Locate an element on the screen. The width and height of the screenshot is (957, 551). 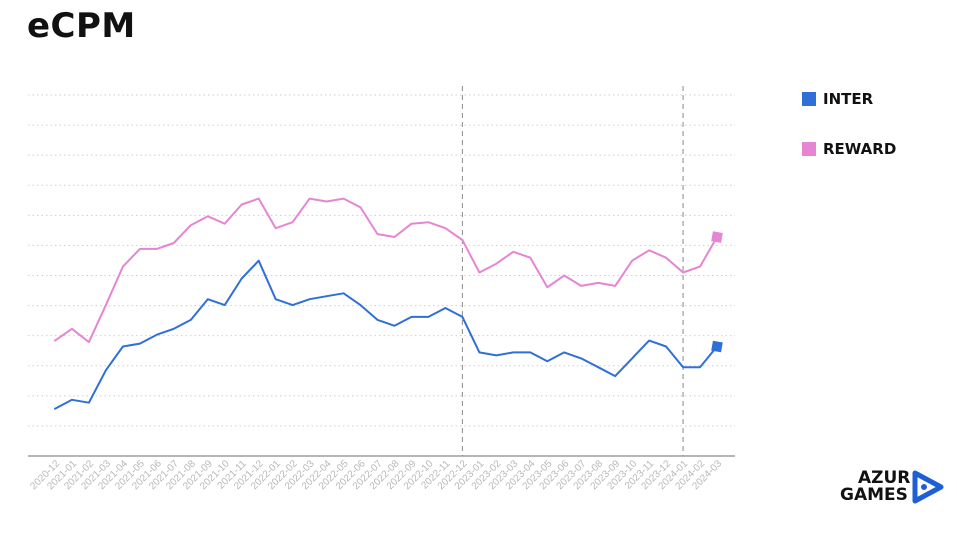
legend-swatch-inter is located at coordinates (809, 99).